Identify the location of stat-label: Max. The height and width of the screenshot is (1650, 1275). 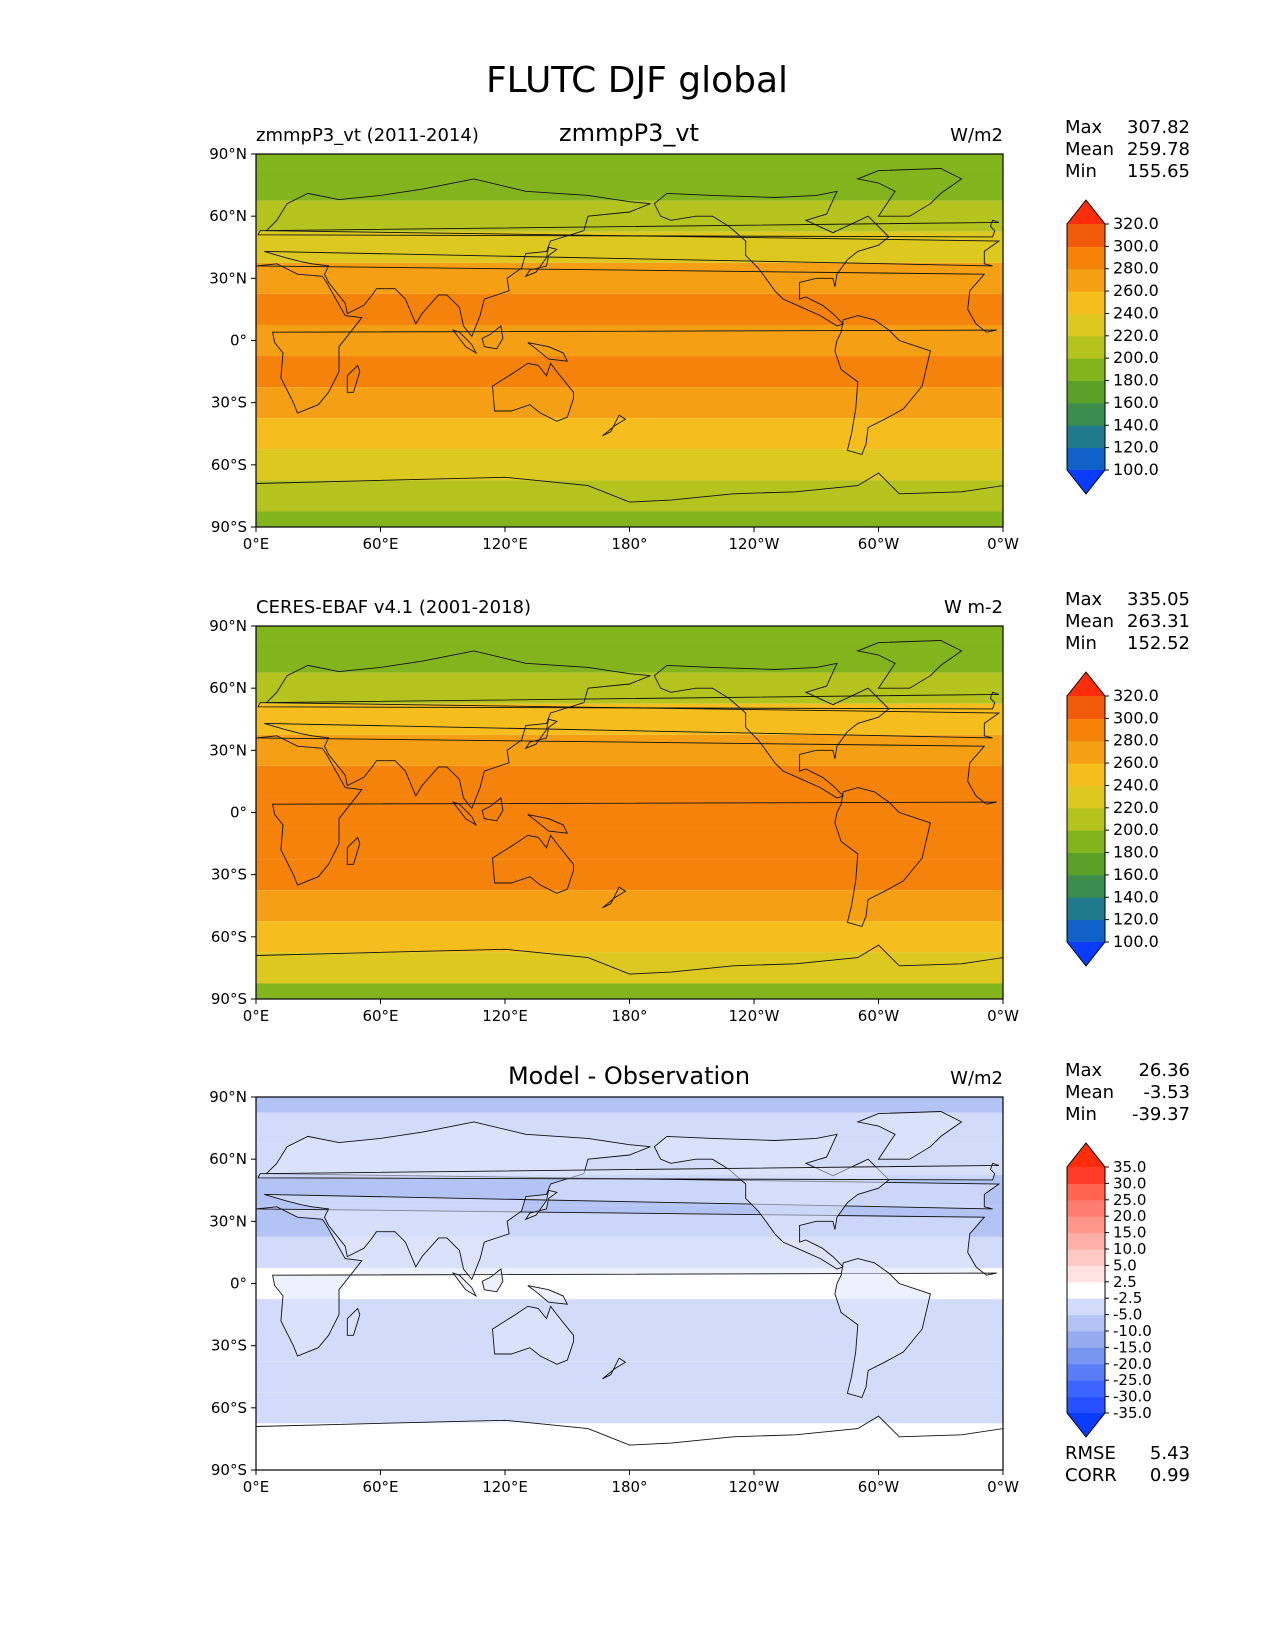
(1084, 127).